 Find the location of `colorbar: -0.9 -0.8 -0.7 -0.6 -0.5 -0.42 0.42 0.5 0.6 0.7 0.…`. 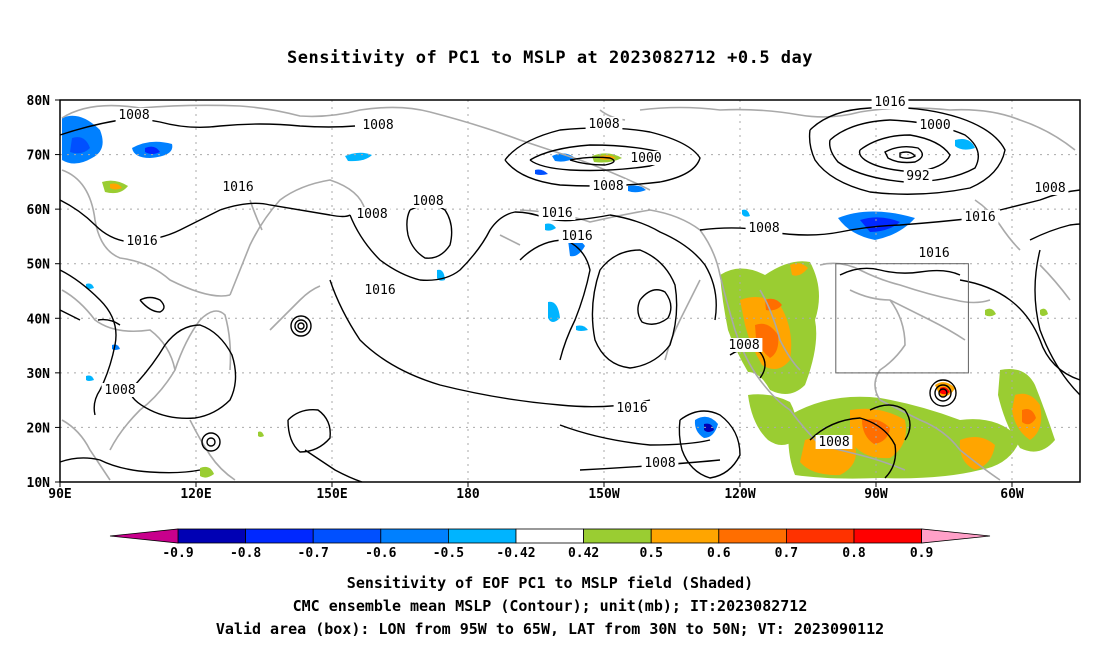

colorbar: -0.9 -0.8 -0.7 -0.6 -0.5 -0.42 0.42 0.5 0.6 0.7 0.… is located at coordinates (550, 544).